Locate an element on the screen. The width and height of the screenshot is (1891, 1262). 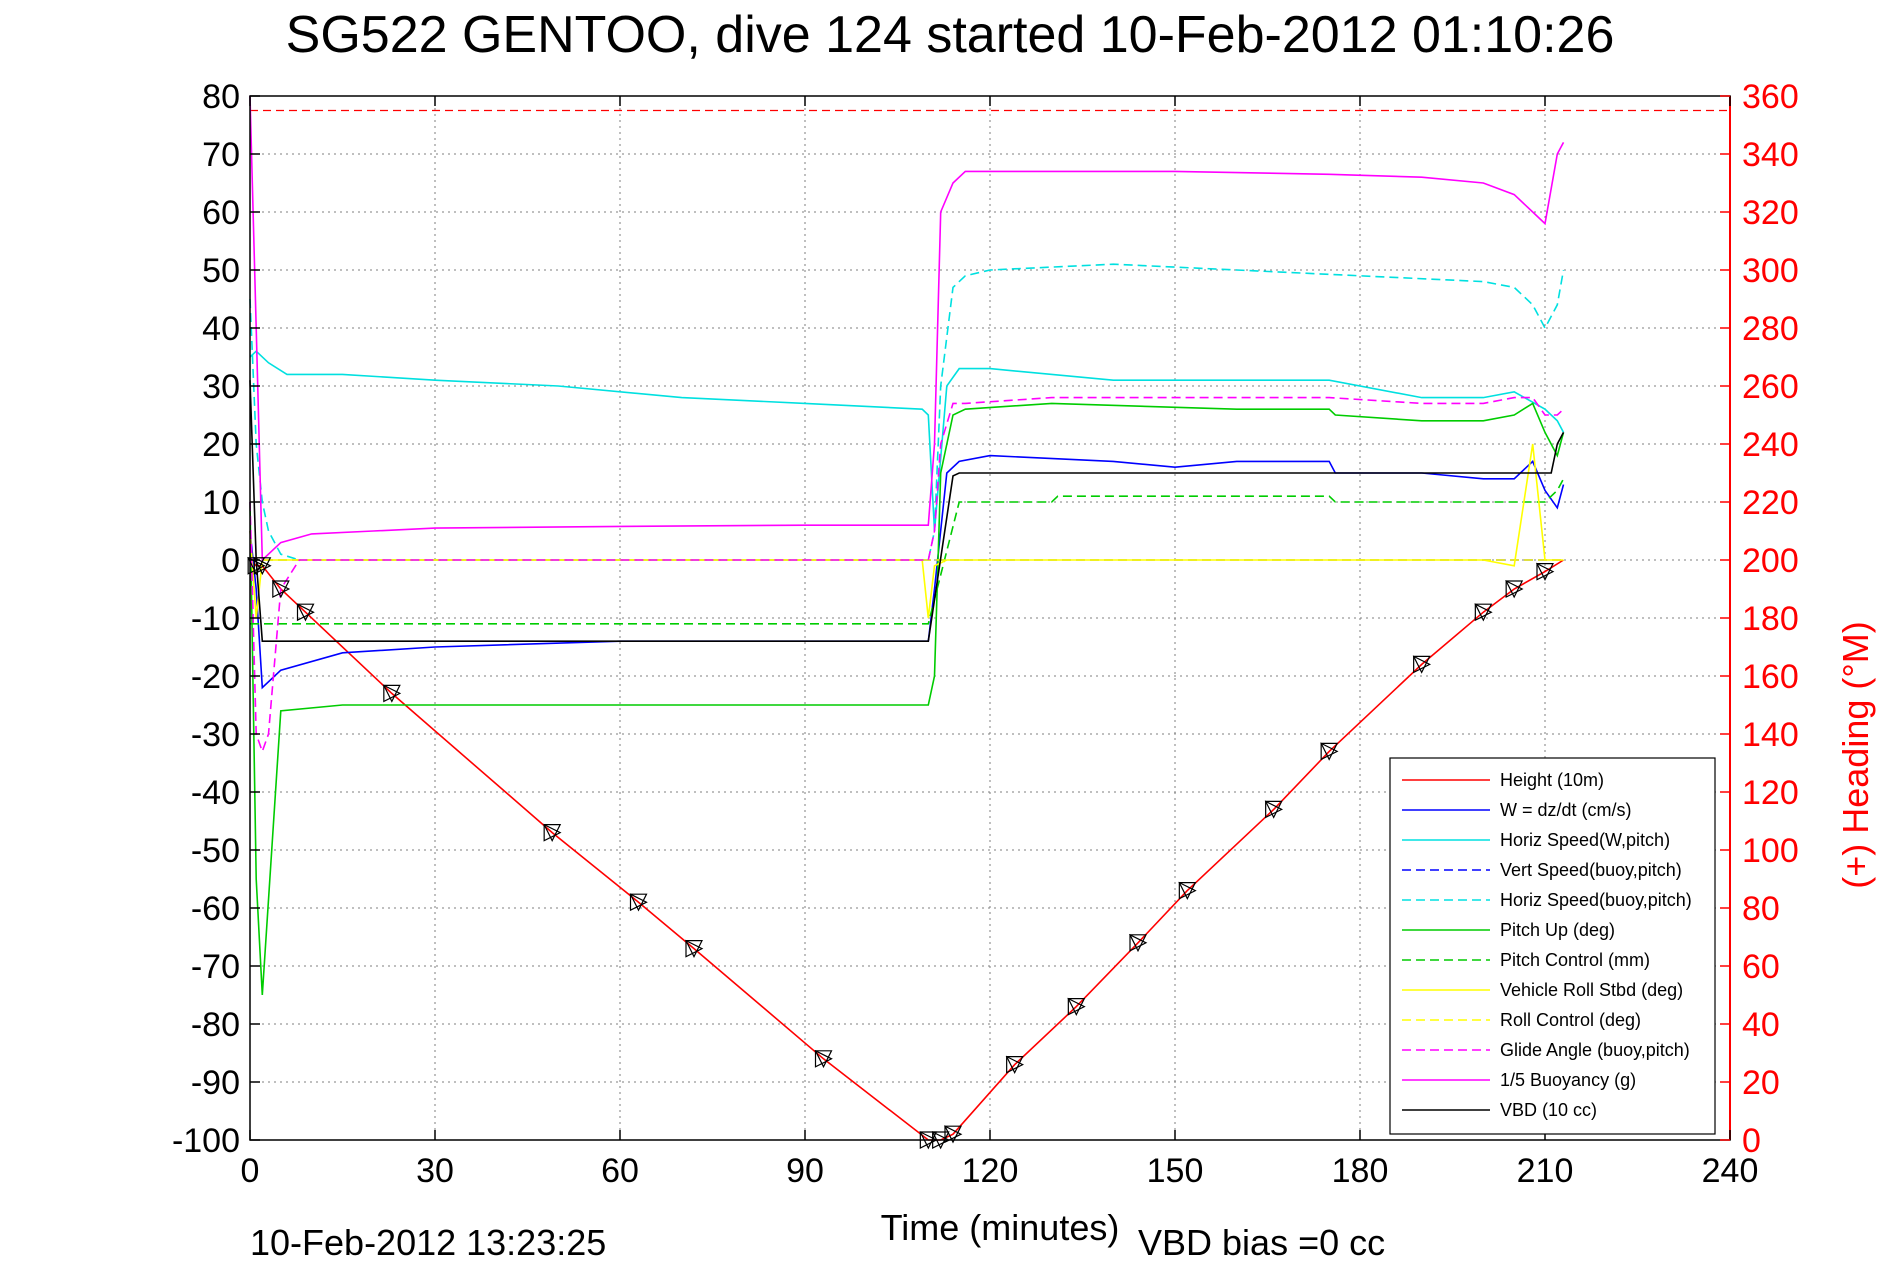
right-y-tick-label: 180 is located at coordinates (1770, 619).